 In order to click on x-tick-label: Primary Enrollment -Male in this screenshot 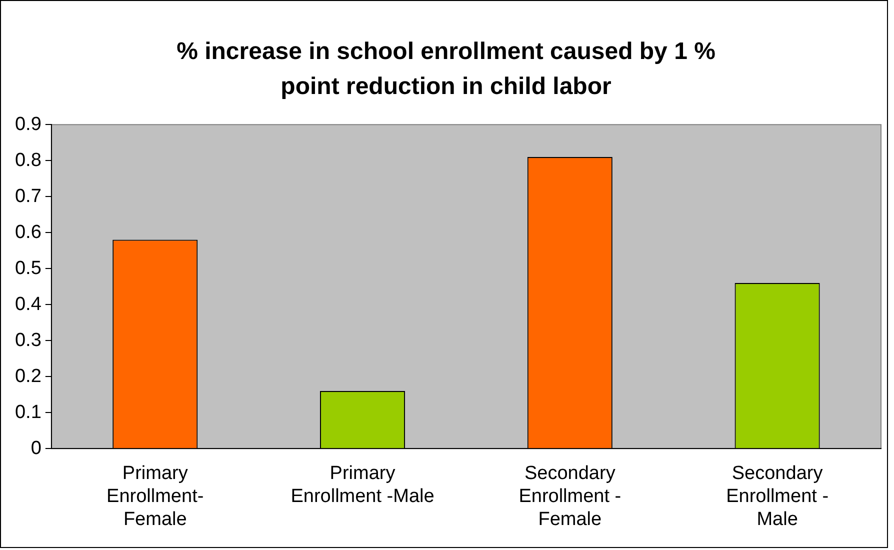, I will do `click(362, 485)`.